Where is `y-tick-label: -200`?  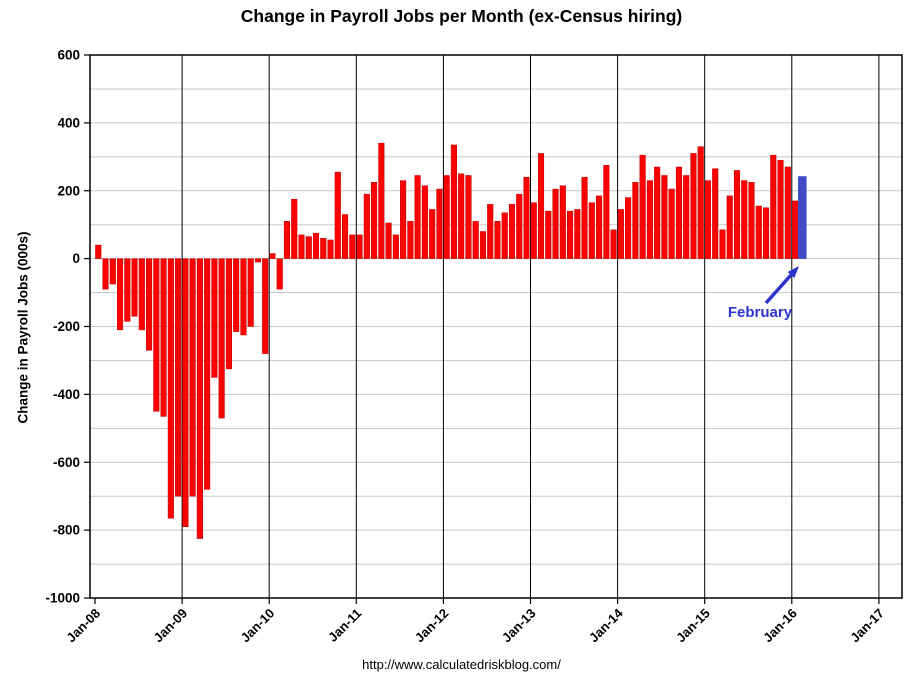 y-tick-label: -200 is located at coordinates (66, 326).